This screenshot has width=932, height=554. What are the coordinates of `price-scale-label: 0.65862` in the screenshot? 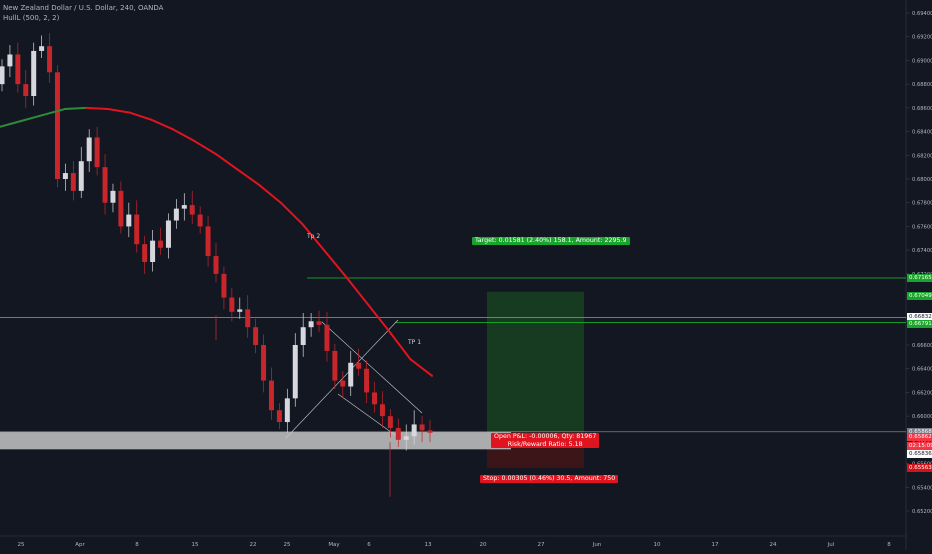 It's located at (919, 436).